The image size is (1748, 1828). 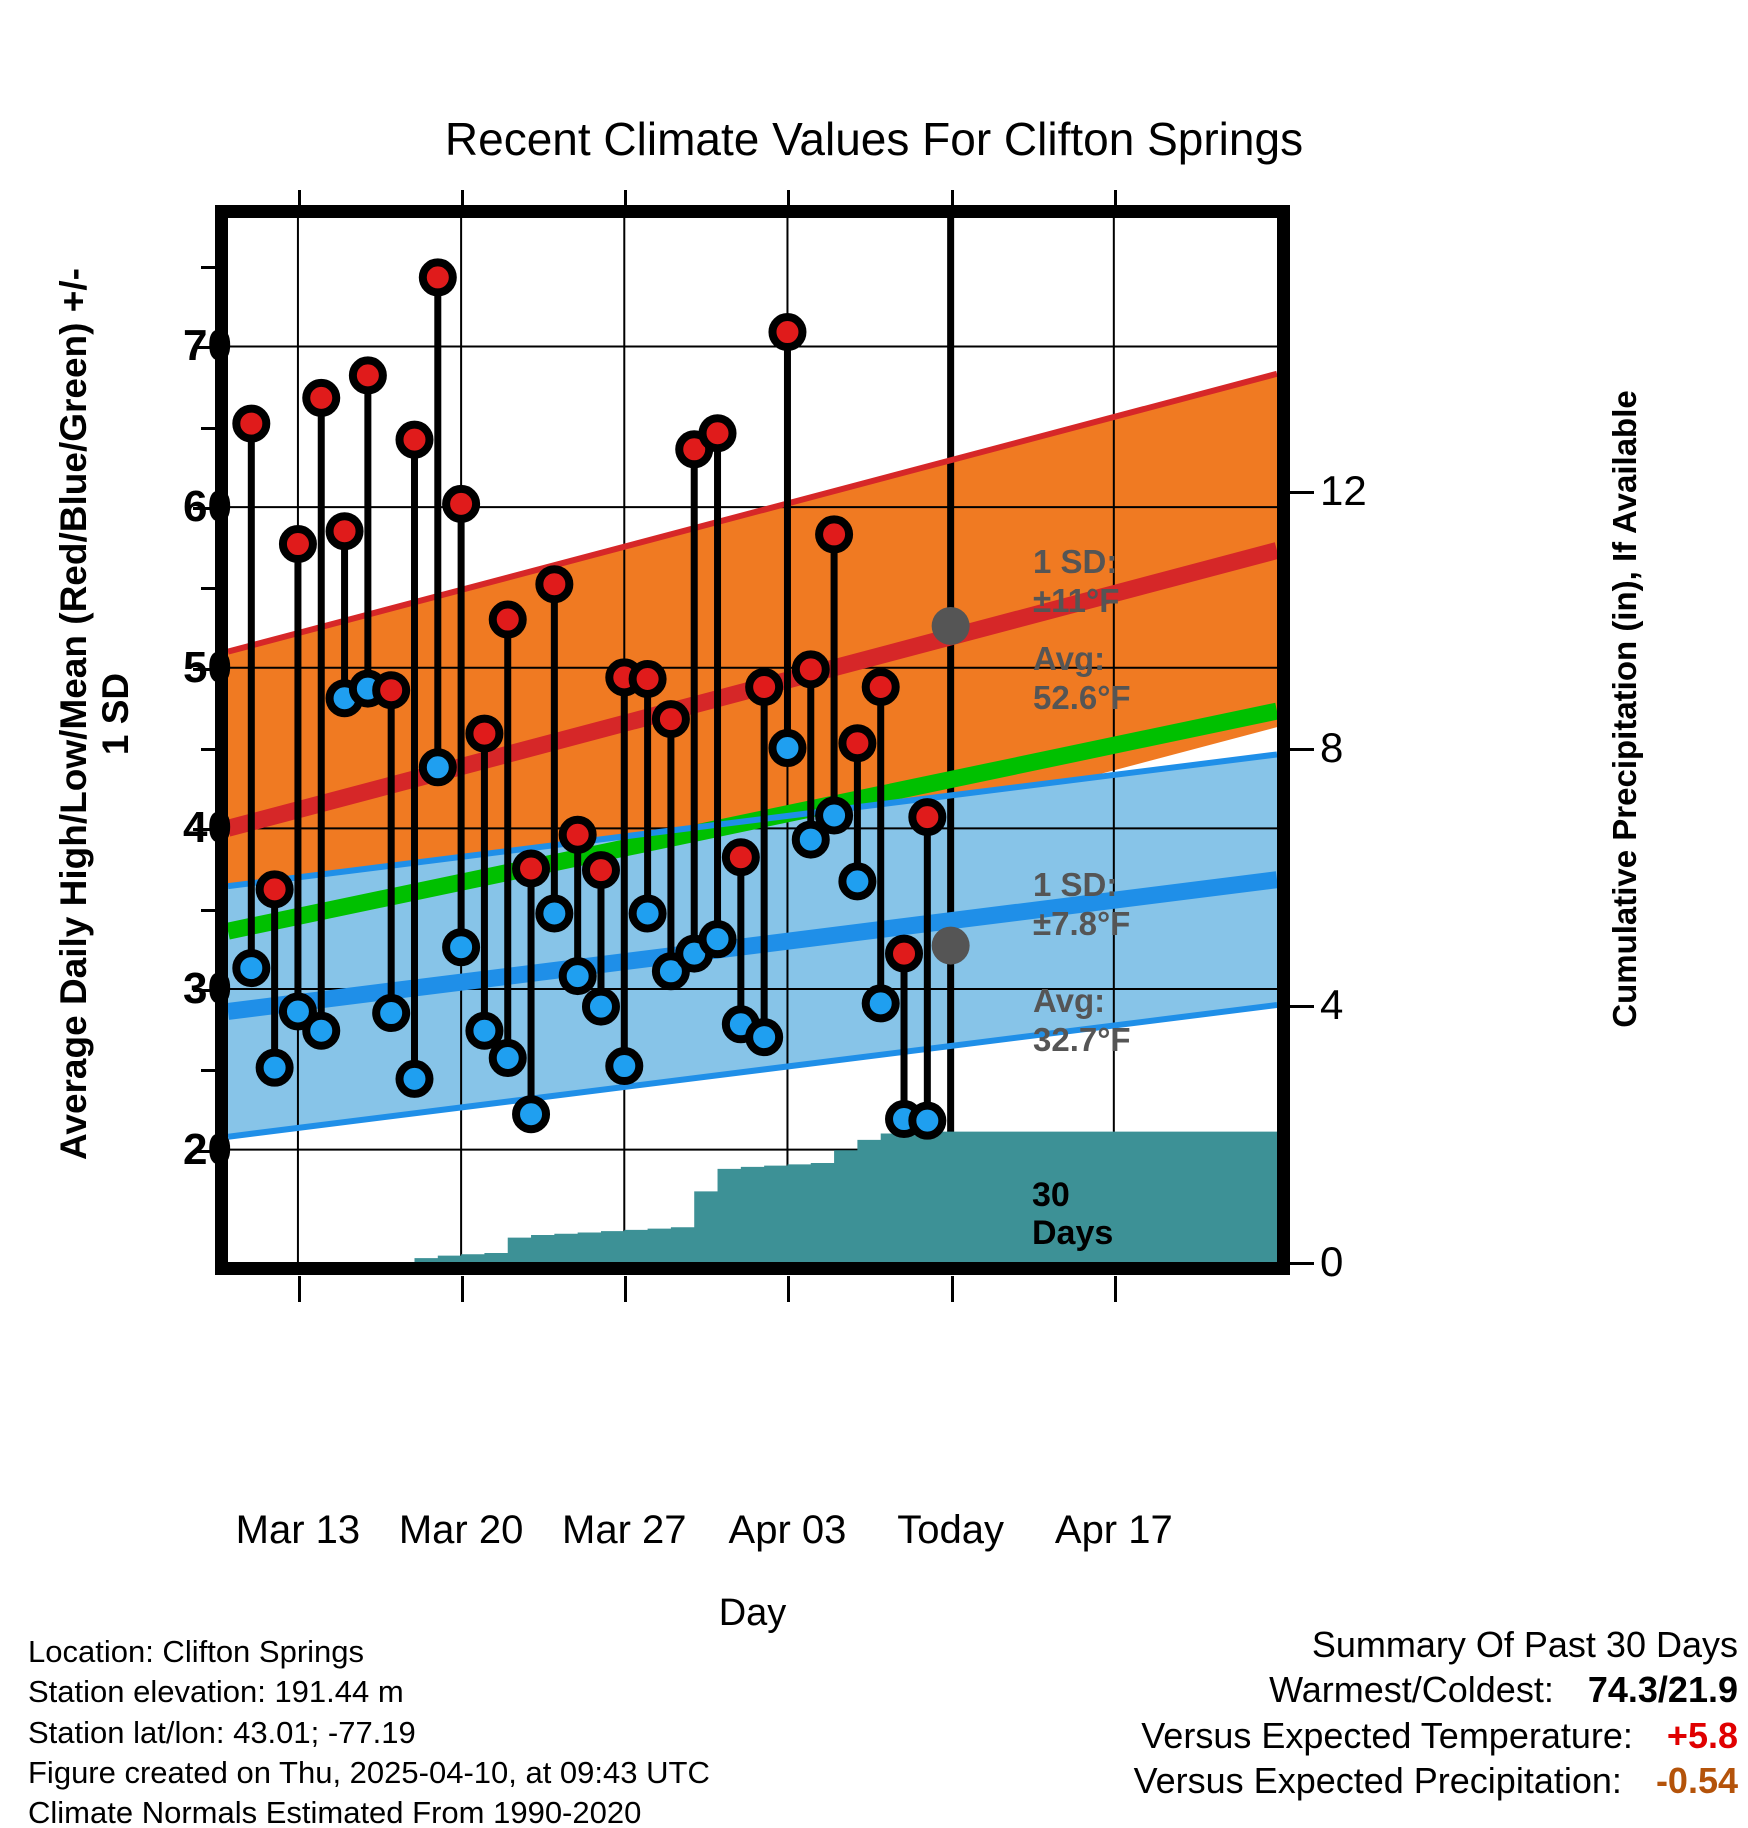 I want to click on y-axis-right-tick-label: 8, so click(x=1332, y=748).